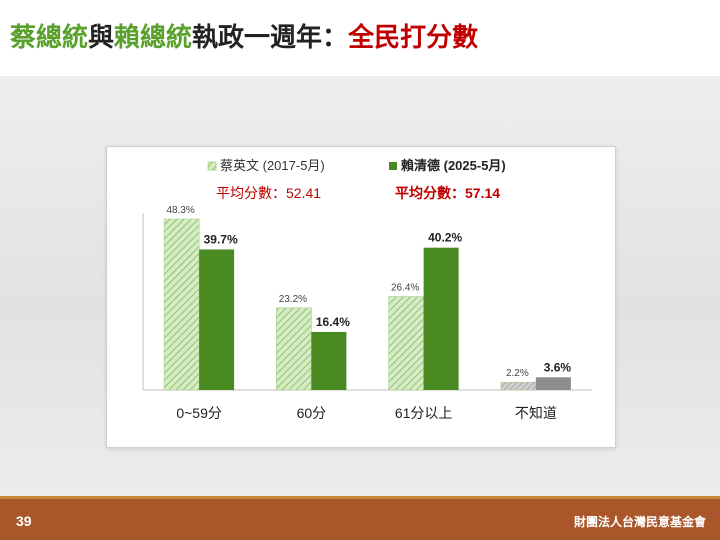 The width and height of the screenshot is (720, 540). What do you see at coordinates (199, 413) in the screenshot?
I see `x-tick-label: 0~59分` at bounding box center [199, 413].